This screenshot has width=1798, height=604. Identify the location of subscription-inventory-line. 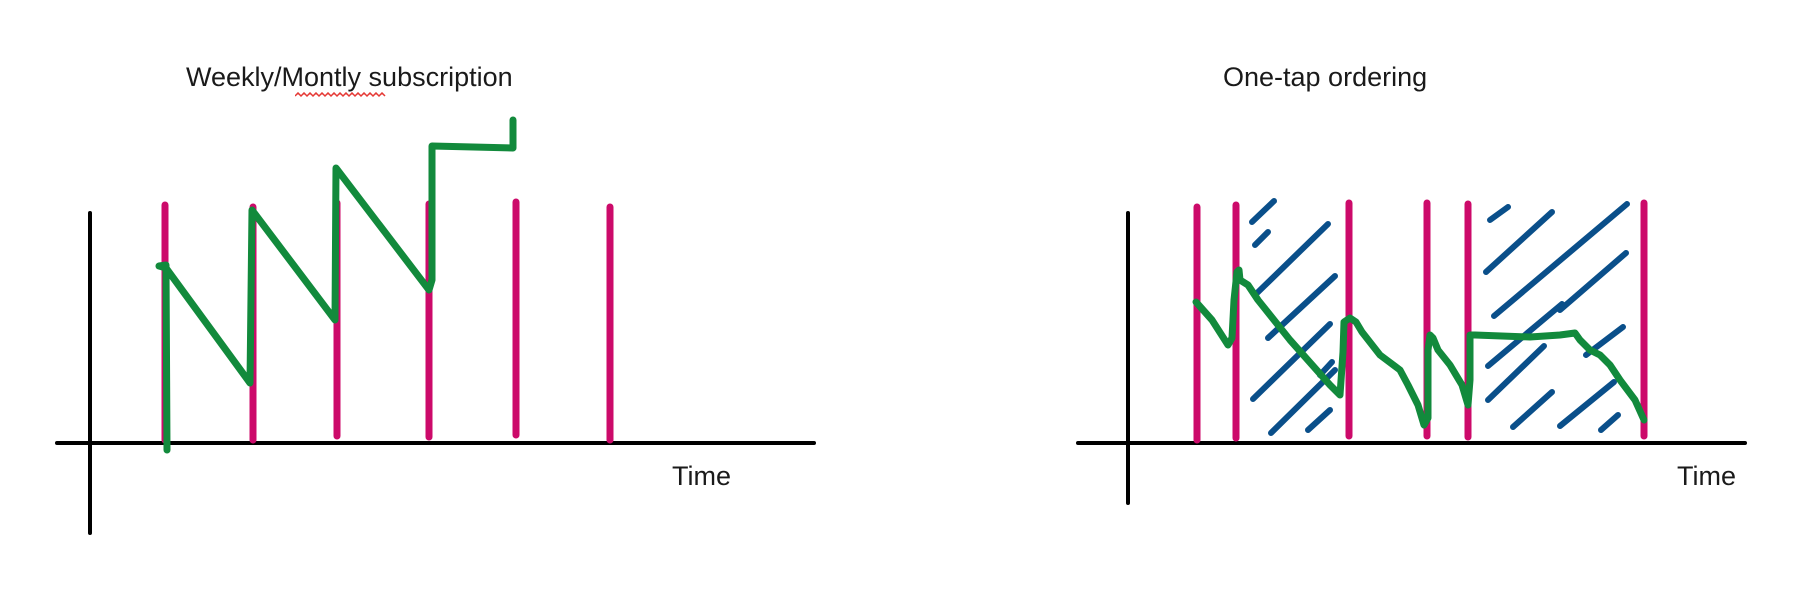
(336, 285).